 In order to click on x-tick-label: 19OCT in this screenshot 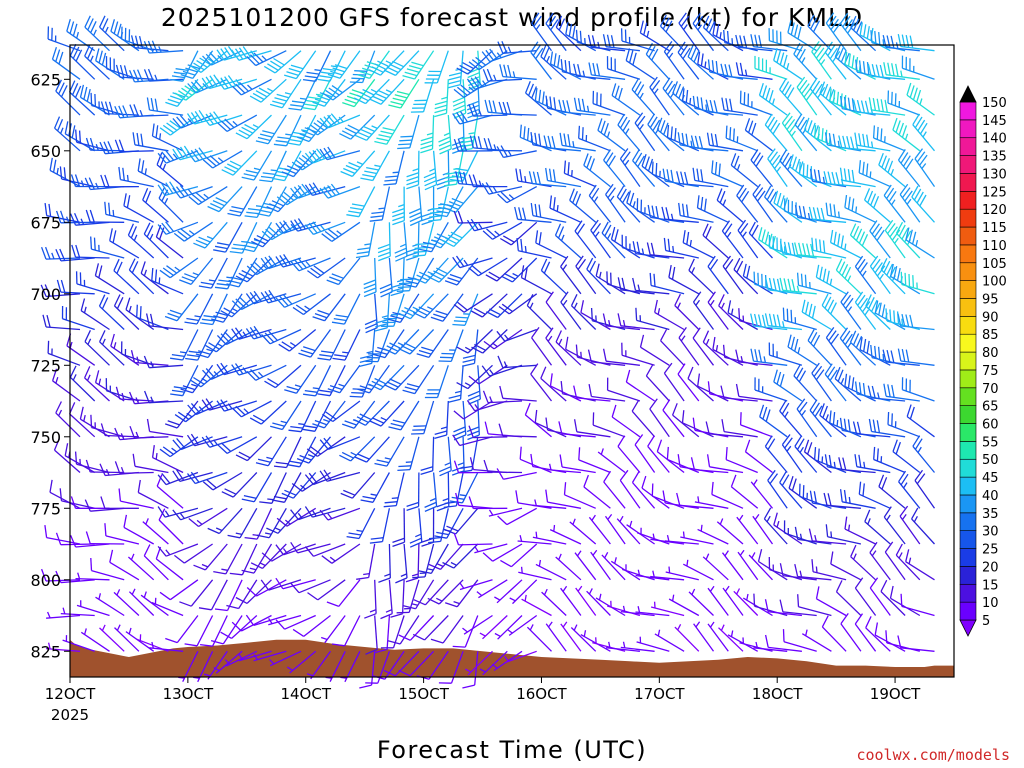, I will do `click(895, 694)`.